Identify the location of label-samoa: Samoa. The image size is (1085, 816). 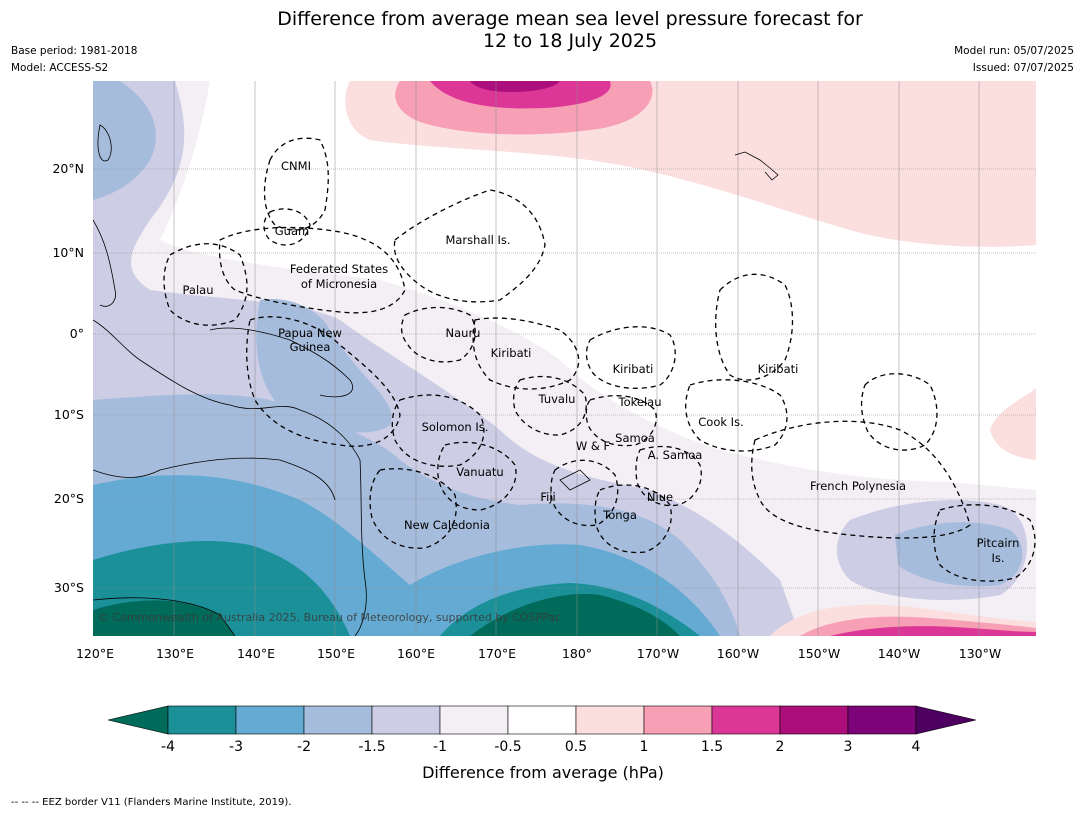
(635, 438).